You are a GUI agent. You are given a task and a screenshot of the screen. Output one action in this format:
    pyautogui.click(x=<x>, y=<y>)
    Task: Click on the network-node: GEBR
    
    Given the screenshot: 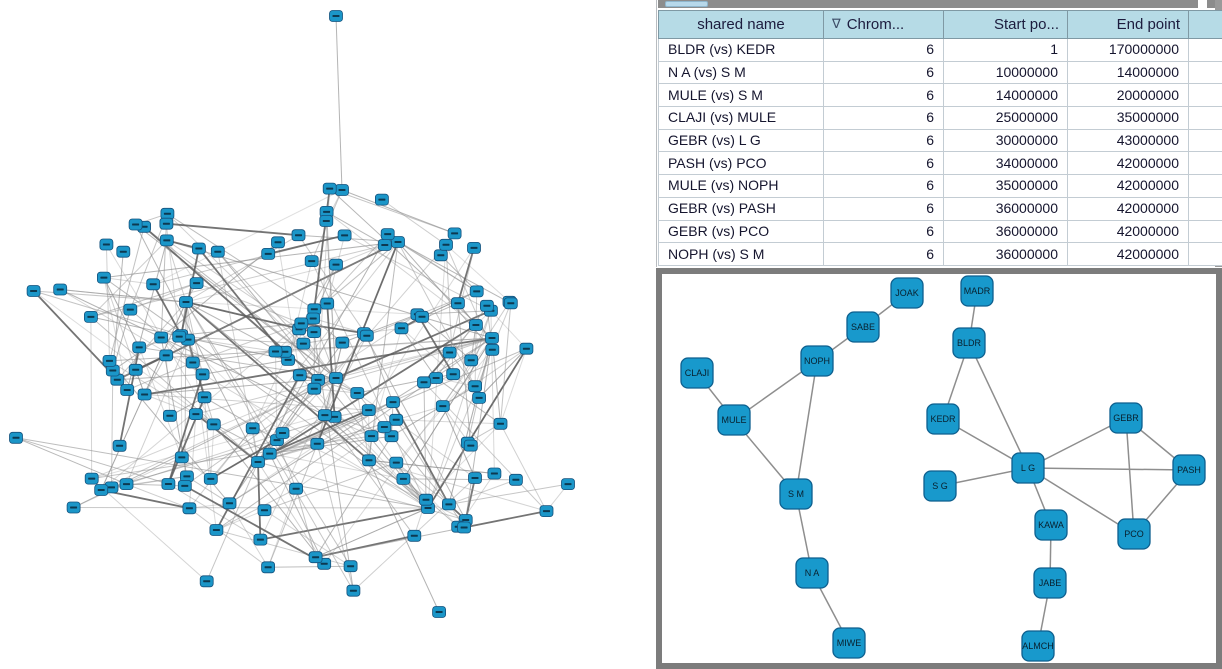 What is the action you would take?
    pyautogui.click(x=1126, y=418)
    